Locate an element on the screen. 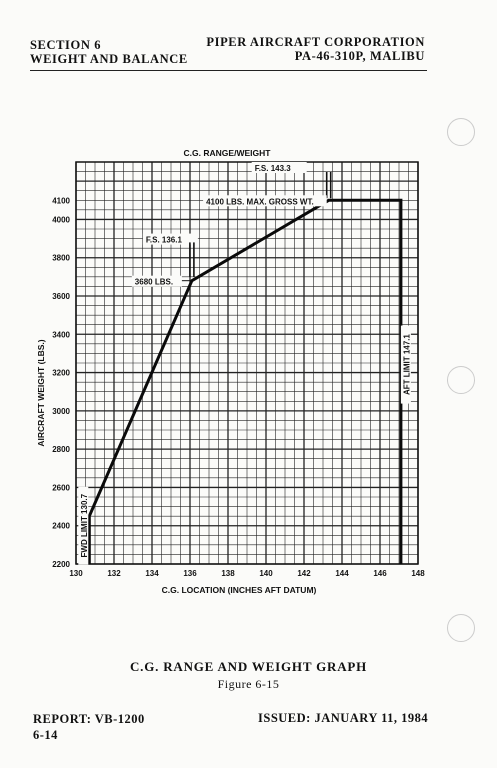 This screenshot has height=768, width=497. section-number: SECTION 6 is located at coordinates (66, 45).